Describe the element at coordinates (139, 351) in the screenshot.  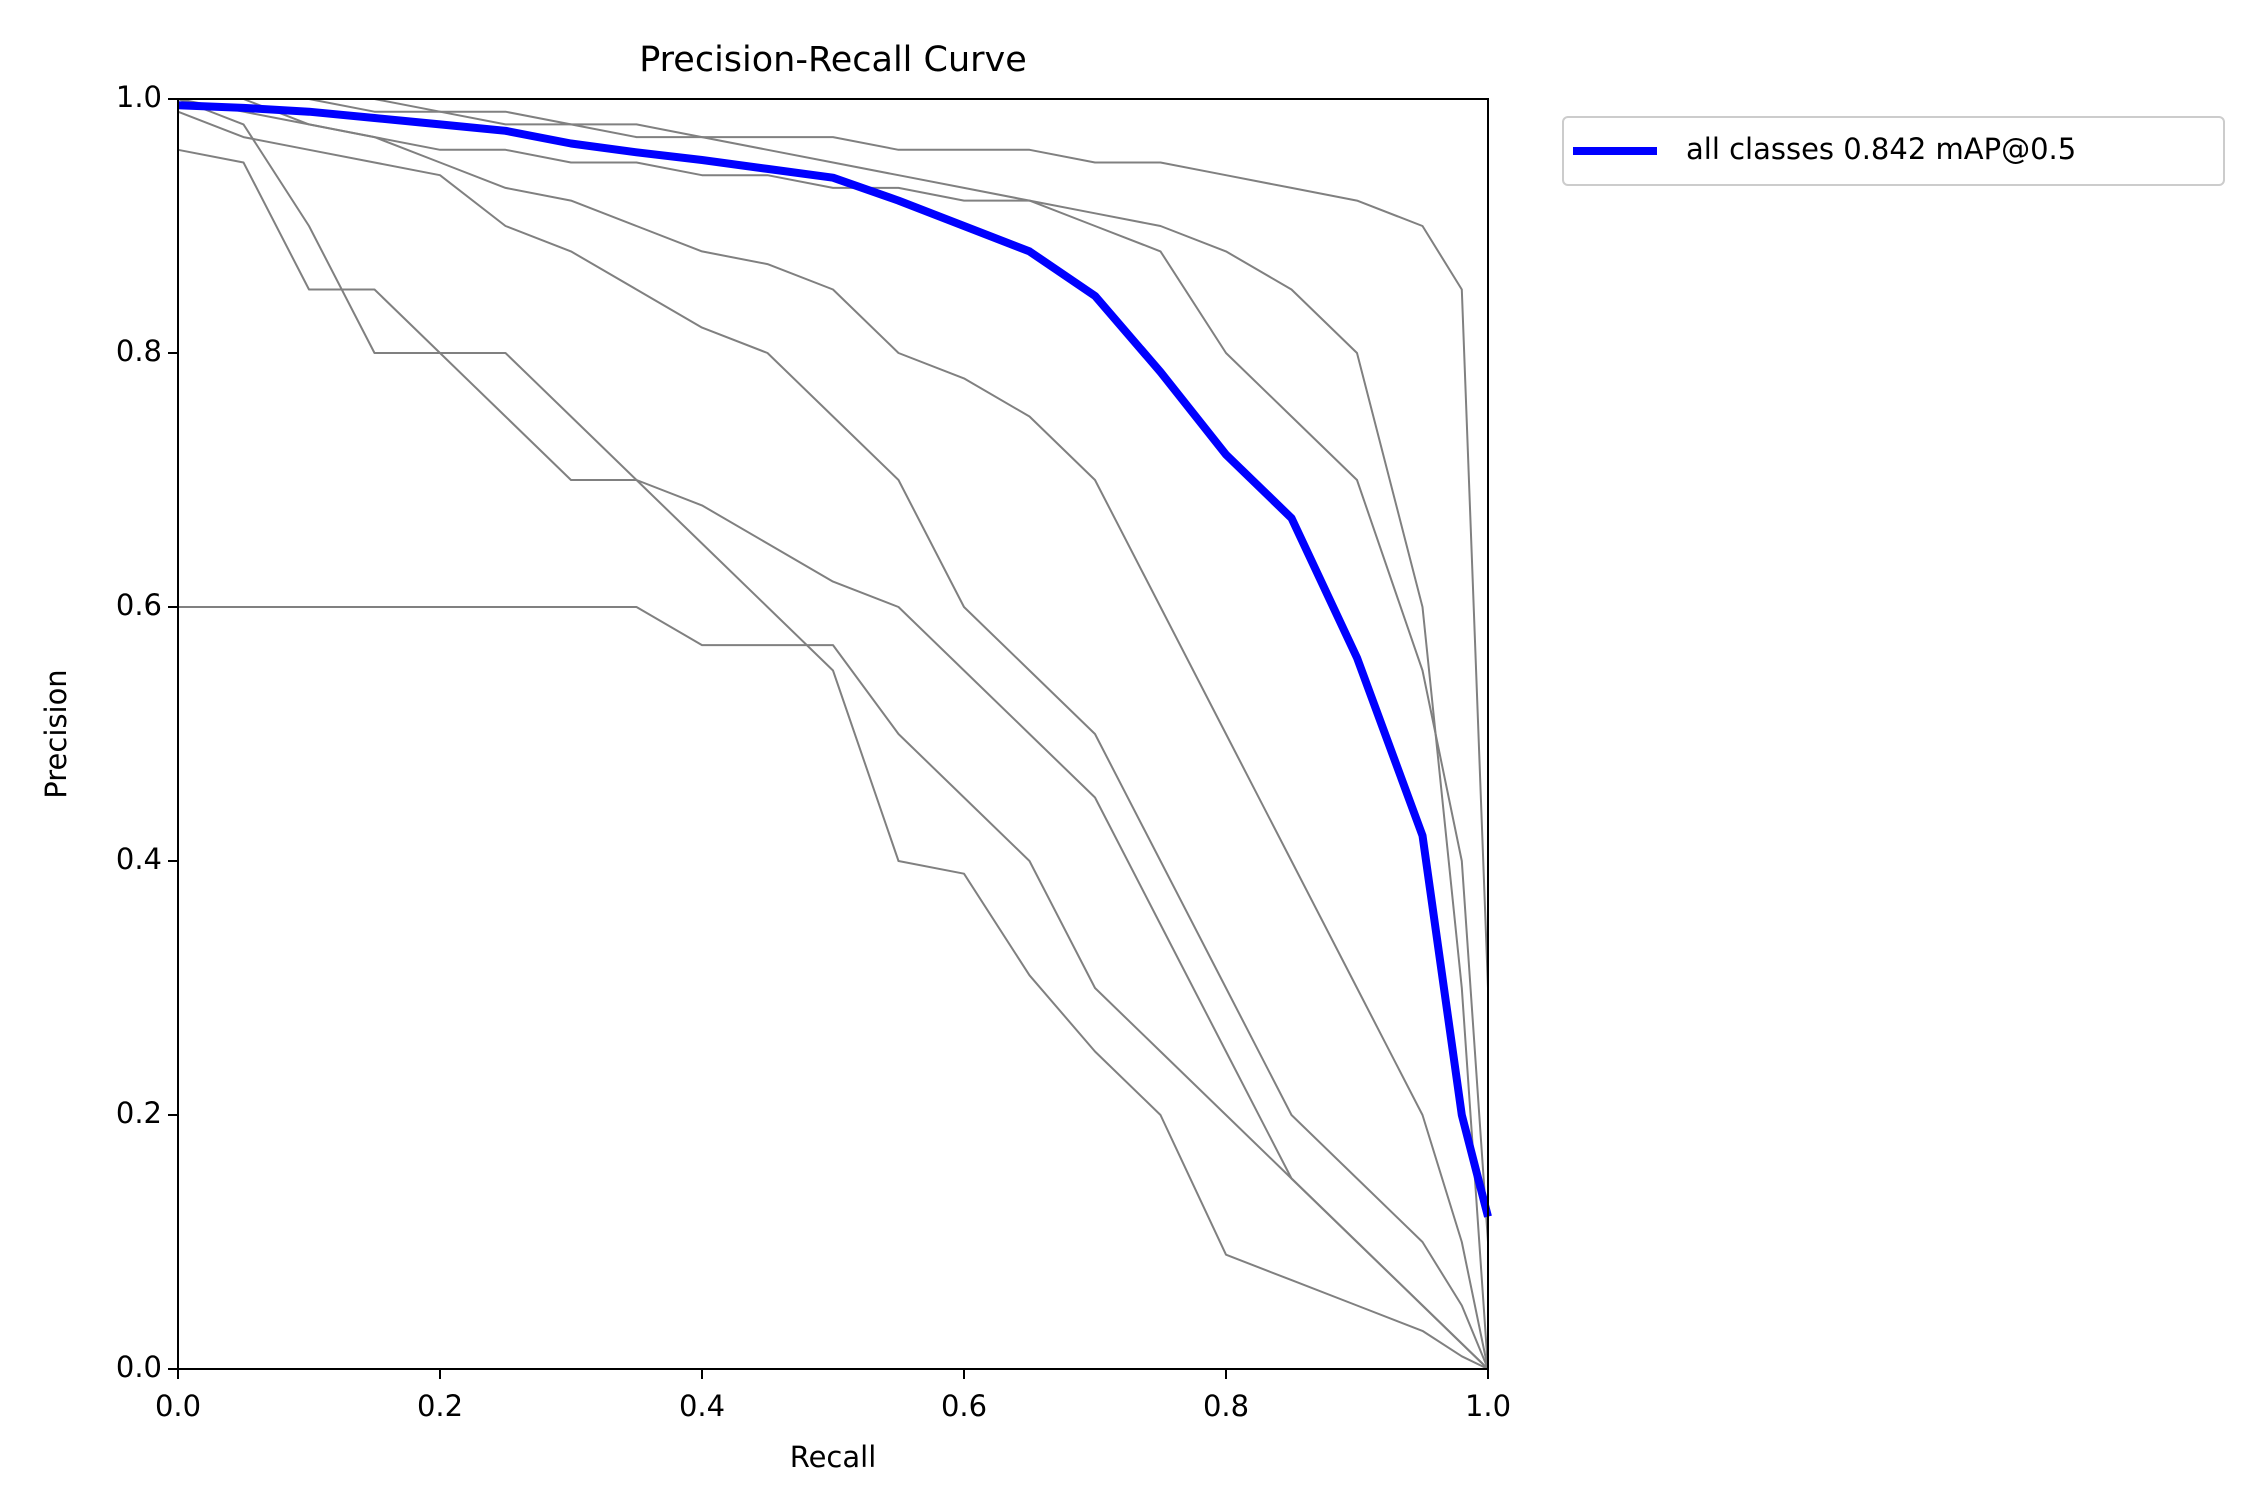
I see `y-tick-label: 0.8` at that location.